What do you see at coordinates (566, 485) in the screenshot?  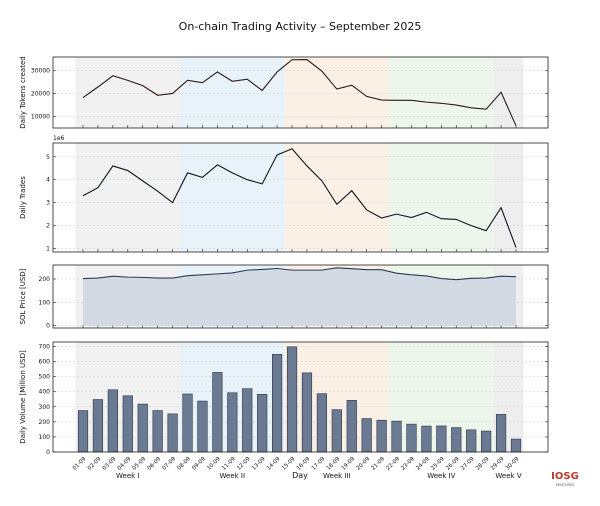 I see `svg-text: VENTURES` at bounding box center [566, 485].